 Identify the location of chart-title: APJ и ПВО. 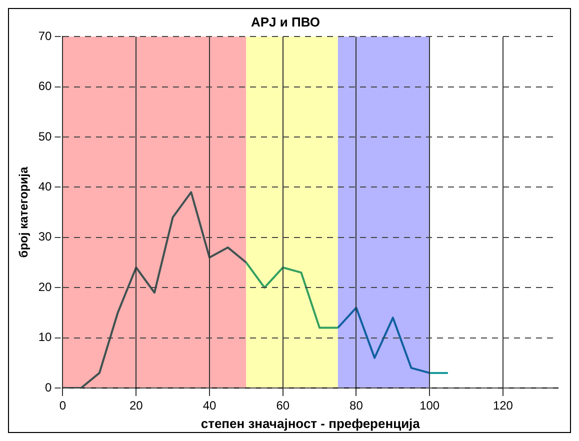
(285, 22).